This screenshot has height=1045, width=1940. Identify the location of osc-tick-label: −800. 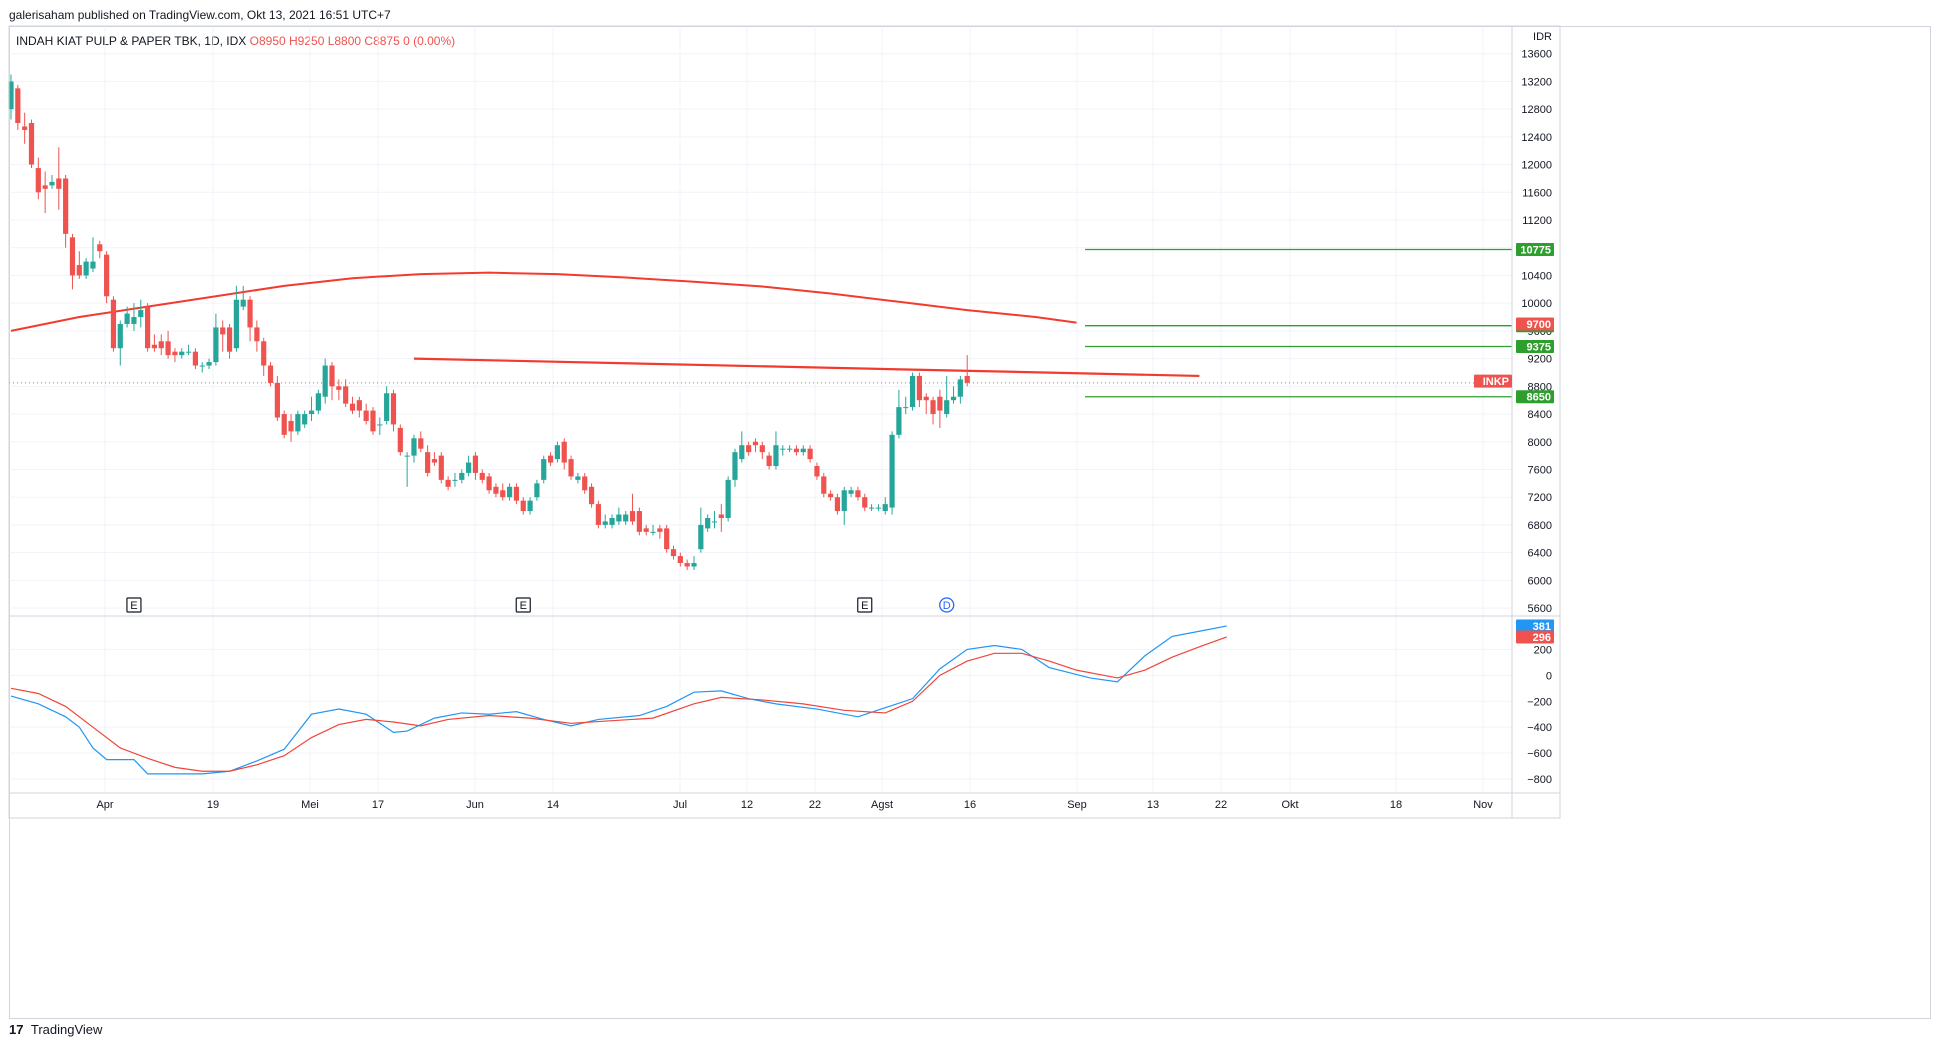
(1539, 780).